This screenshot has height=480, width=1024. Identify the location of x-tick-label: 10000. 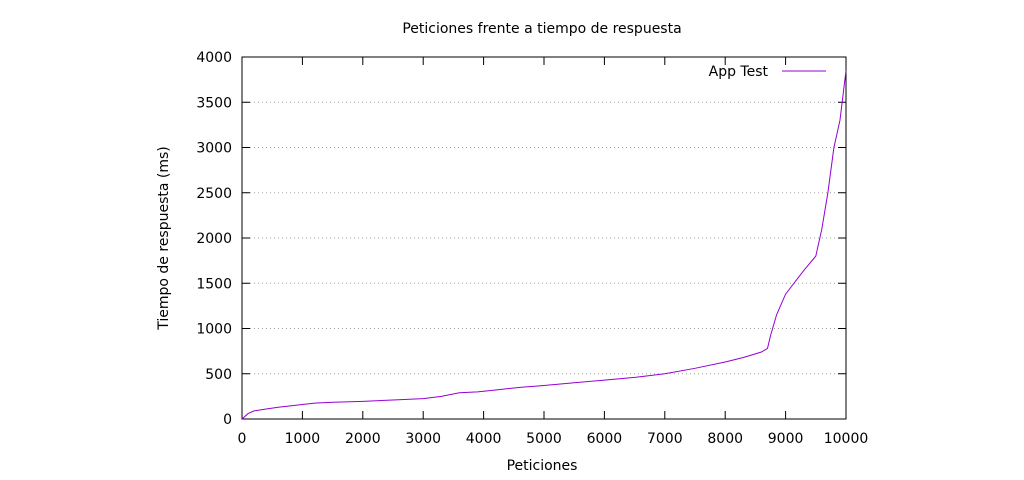
(846, 439).